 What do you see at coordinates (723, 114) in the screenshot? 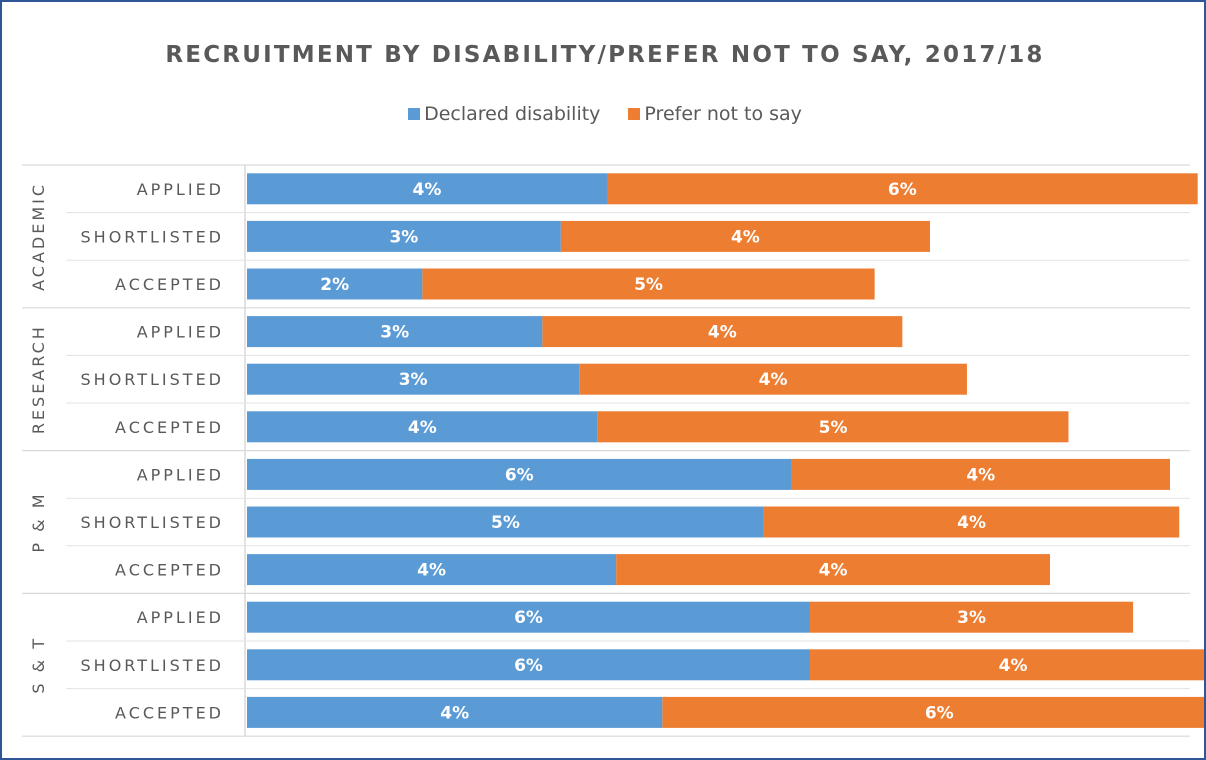
I see `legend-label-prefer-not-to-say: Prefer not to say` at bounding box center [723, 114].